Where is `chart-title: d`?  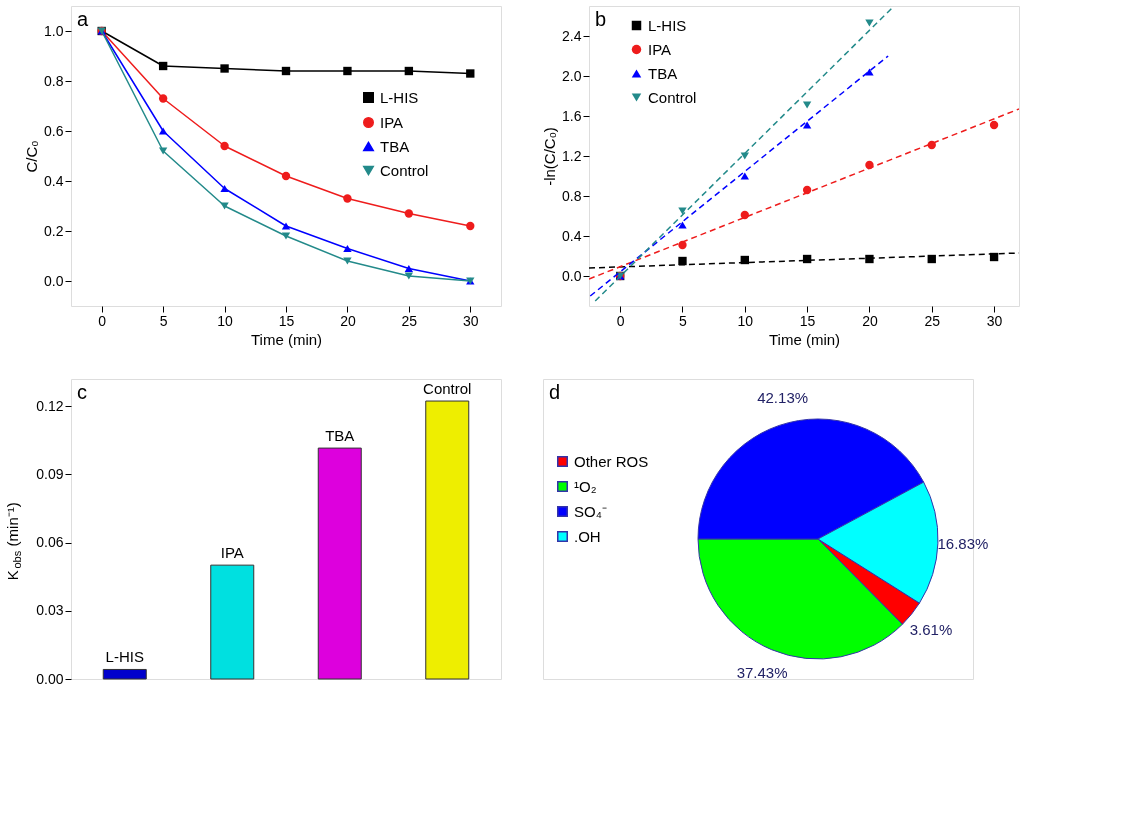
chart-title: d is located at coordinates (555, 392).